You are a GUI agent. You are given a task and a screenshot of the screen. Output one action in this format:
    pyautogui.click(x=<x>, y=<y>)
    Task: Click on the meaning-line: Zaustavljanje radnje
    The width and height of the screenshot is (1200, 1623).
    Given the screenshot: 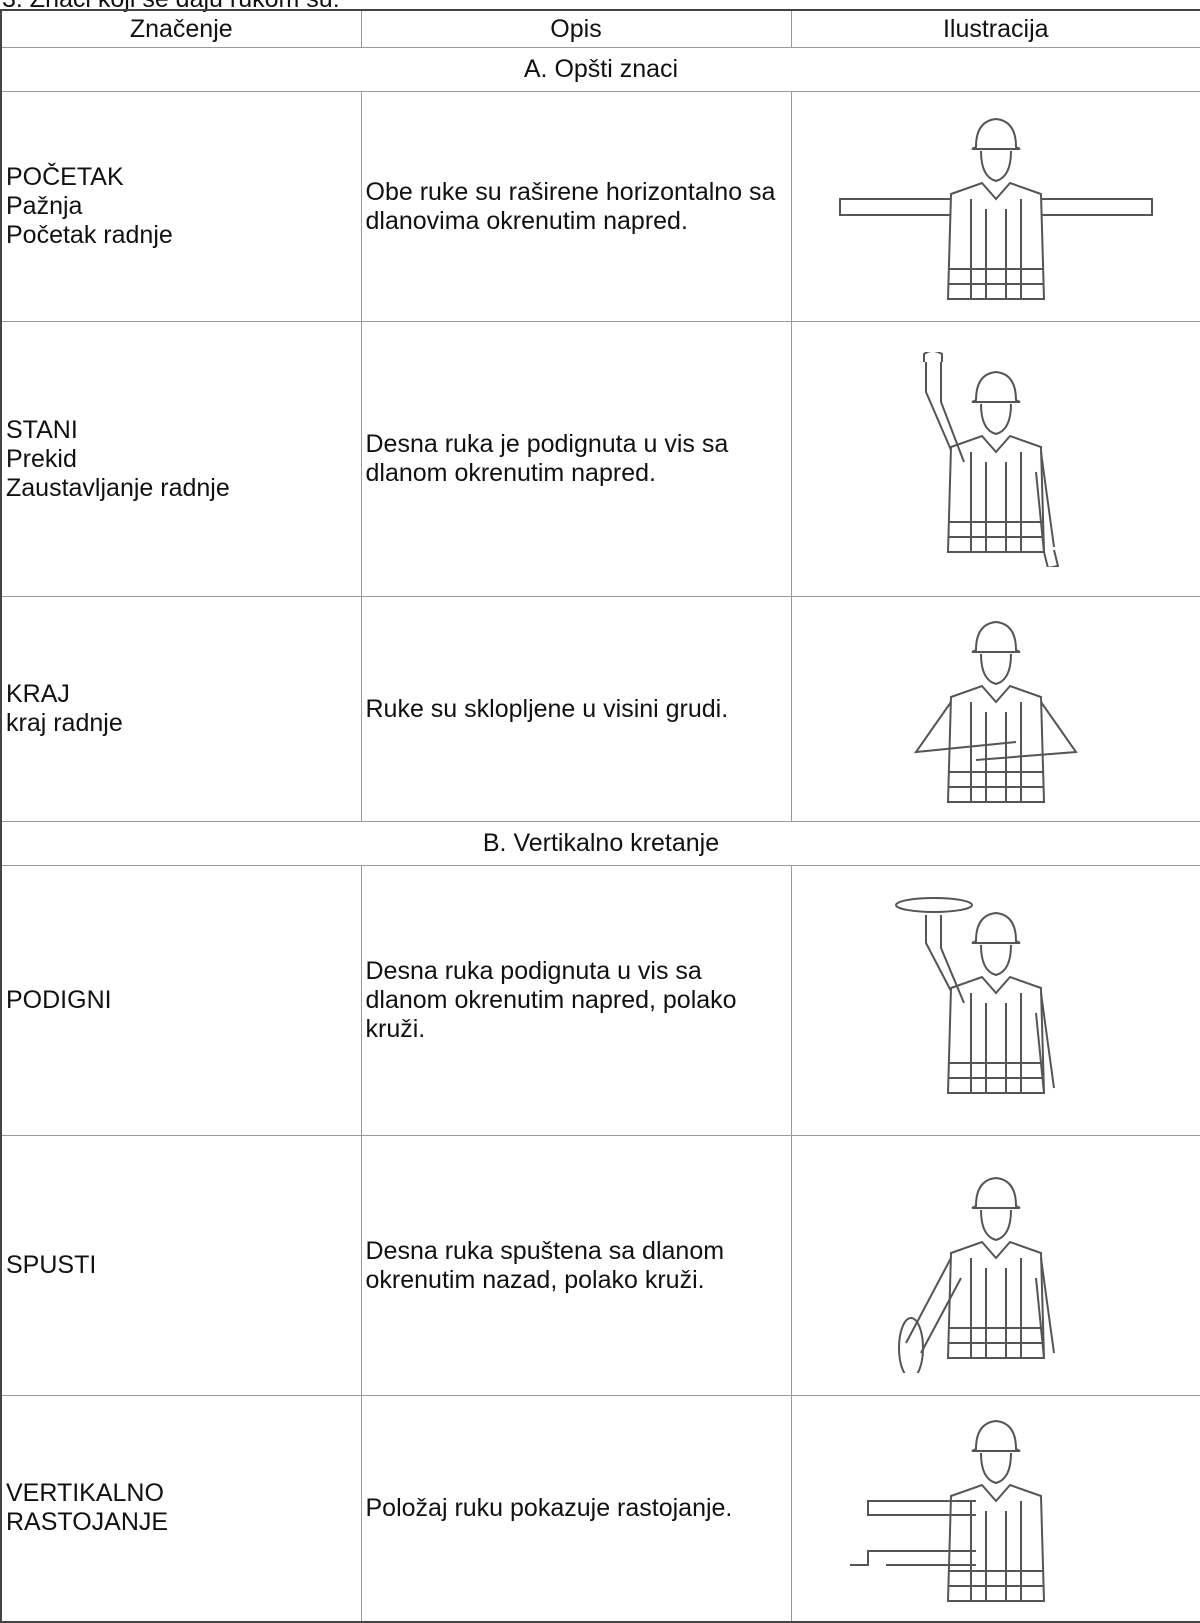 What is the action you would take?
    pyautogui.click(x=118, y=487)
    